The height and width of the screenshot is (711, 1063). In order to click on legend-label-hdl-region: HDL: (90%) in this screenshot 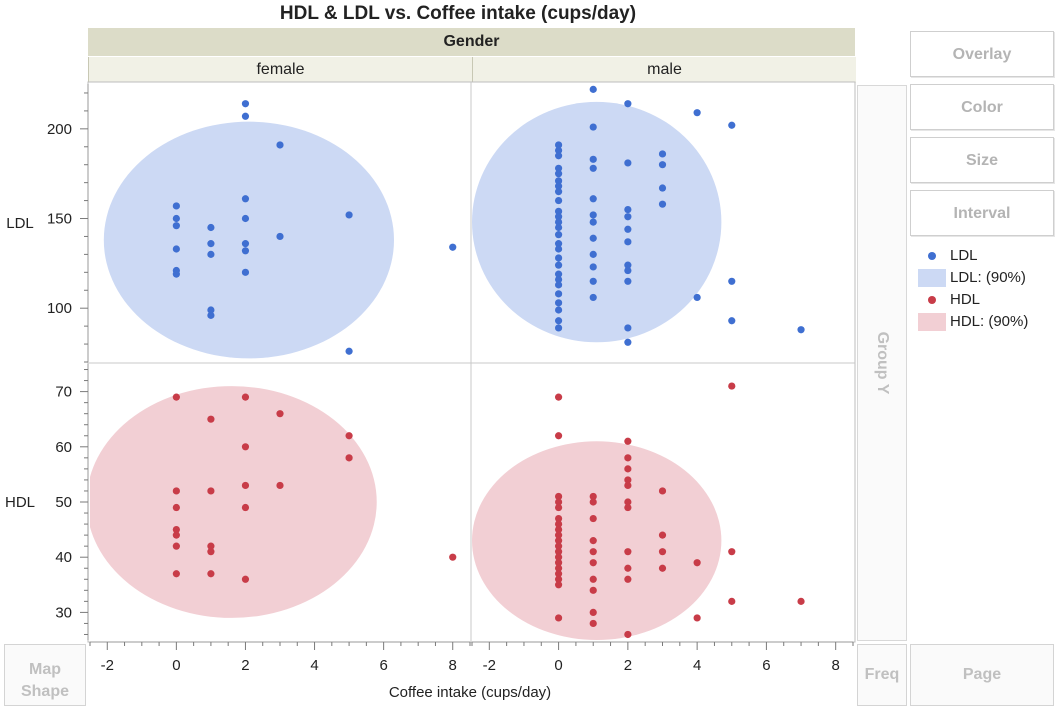, I will do `click(989, 321)`.